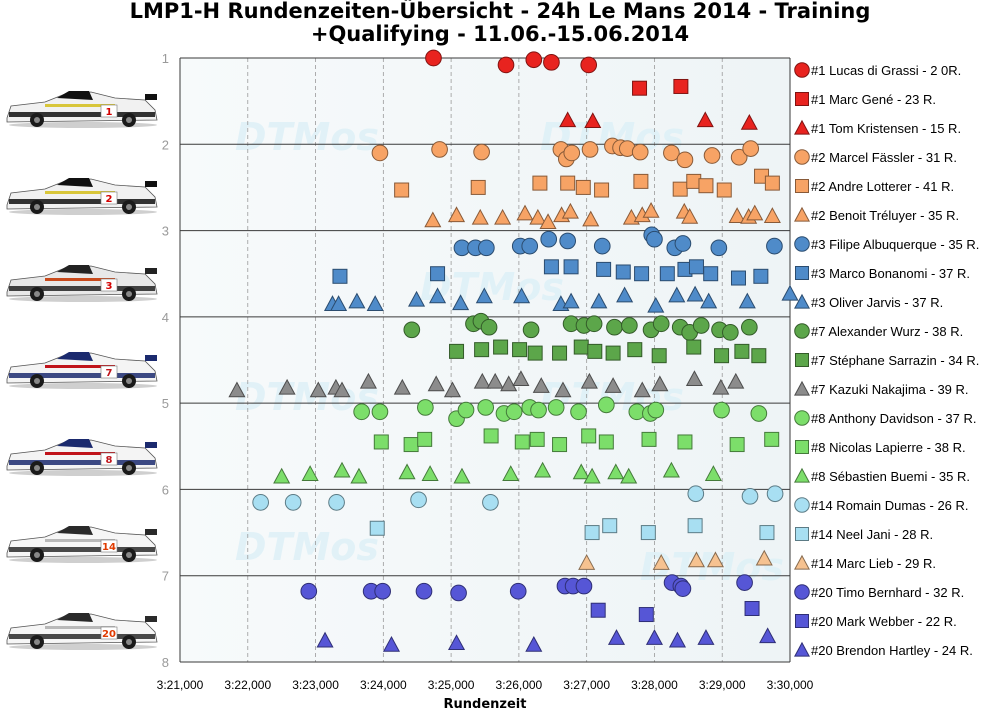 This screenshot has height=716, width=1000. I want to click on legend-label: #7 Stéphane Sarrazin - 34 R., so click(895, 360).